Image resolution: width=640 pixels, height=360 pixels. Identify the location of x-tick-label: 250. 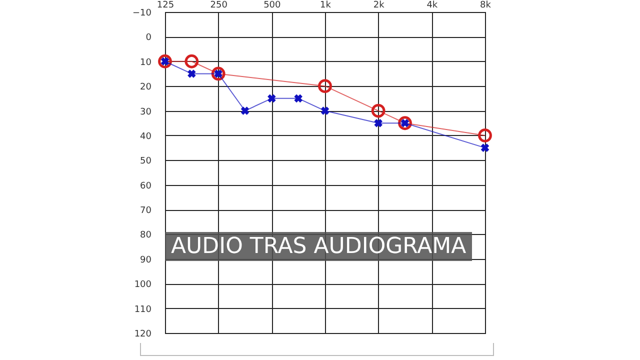
(219, 5).